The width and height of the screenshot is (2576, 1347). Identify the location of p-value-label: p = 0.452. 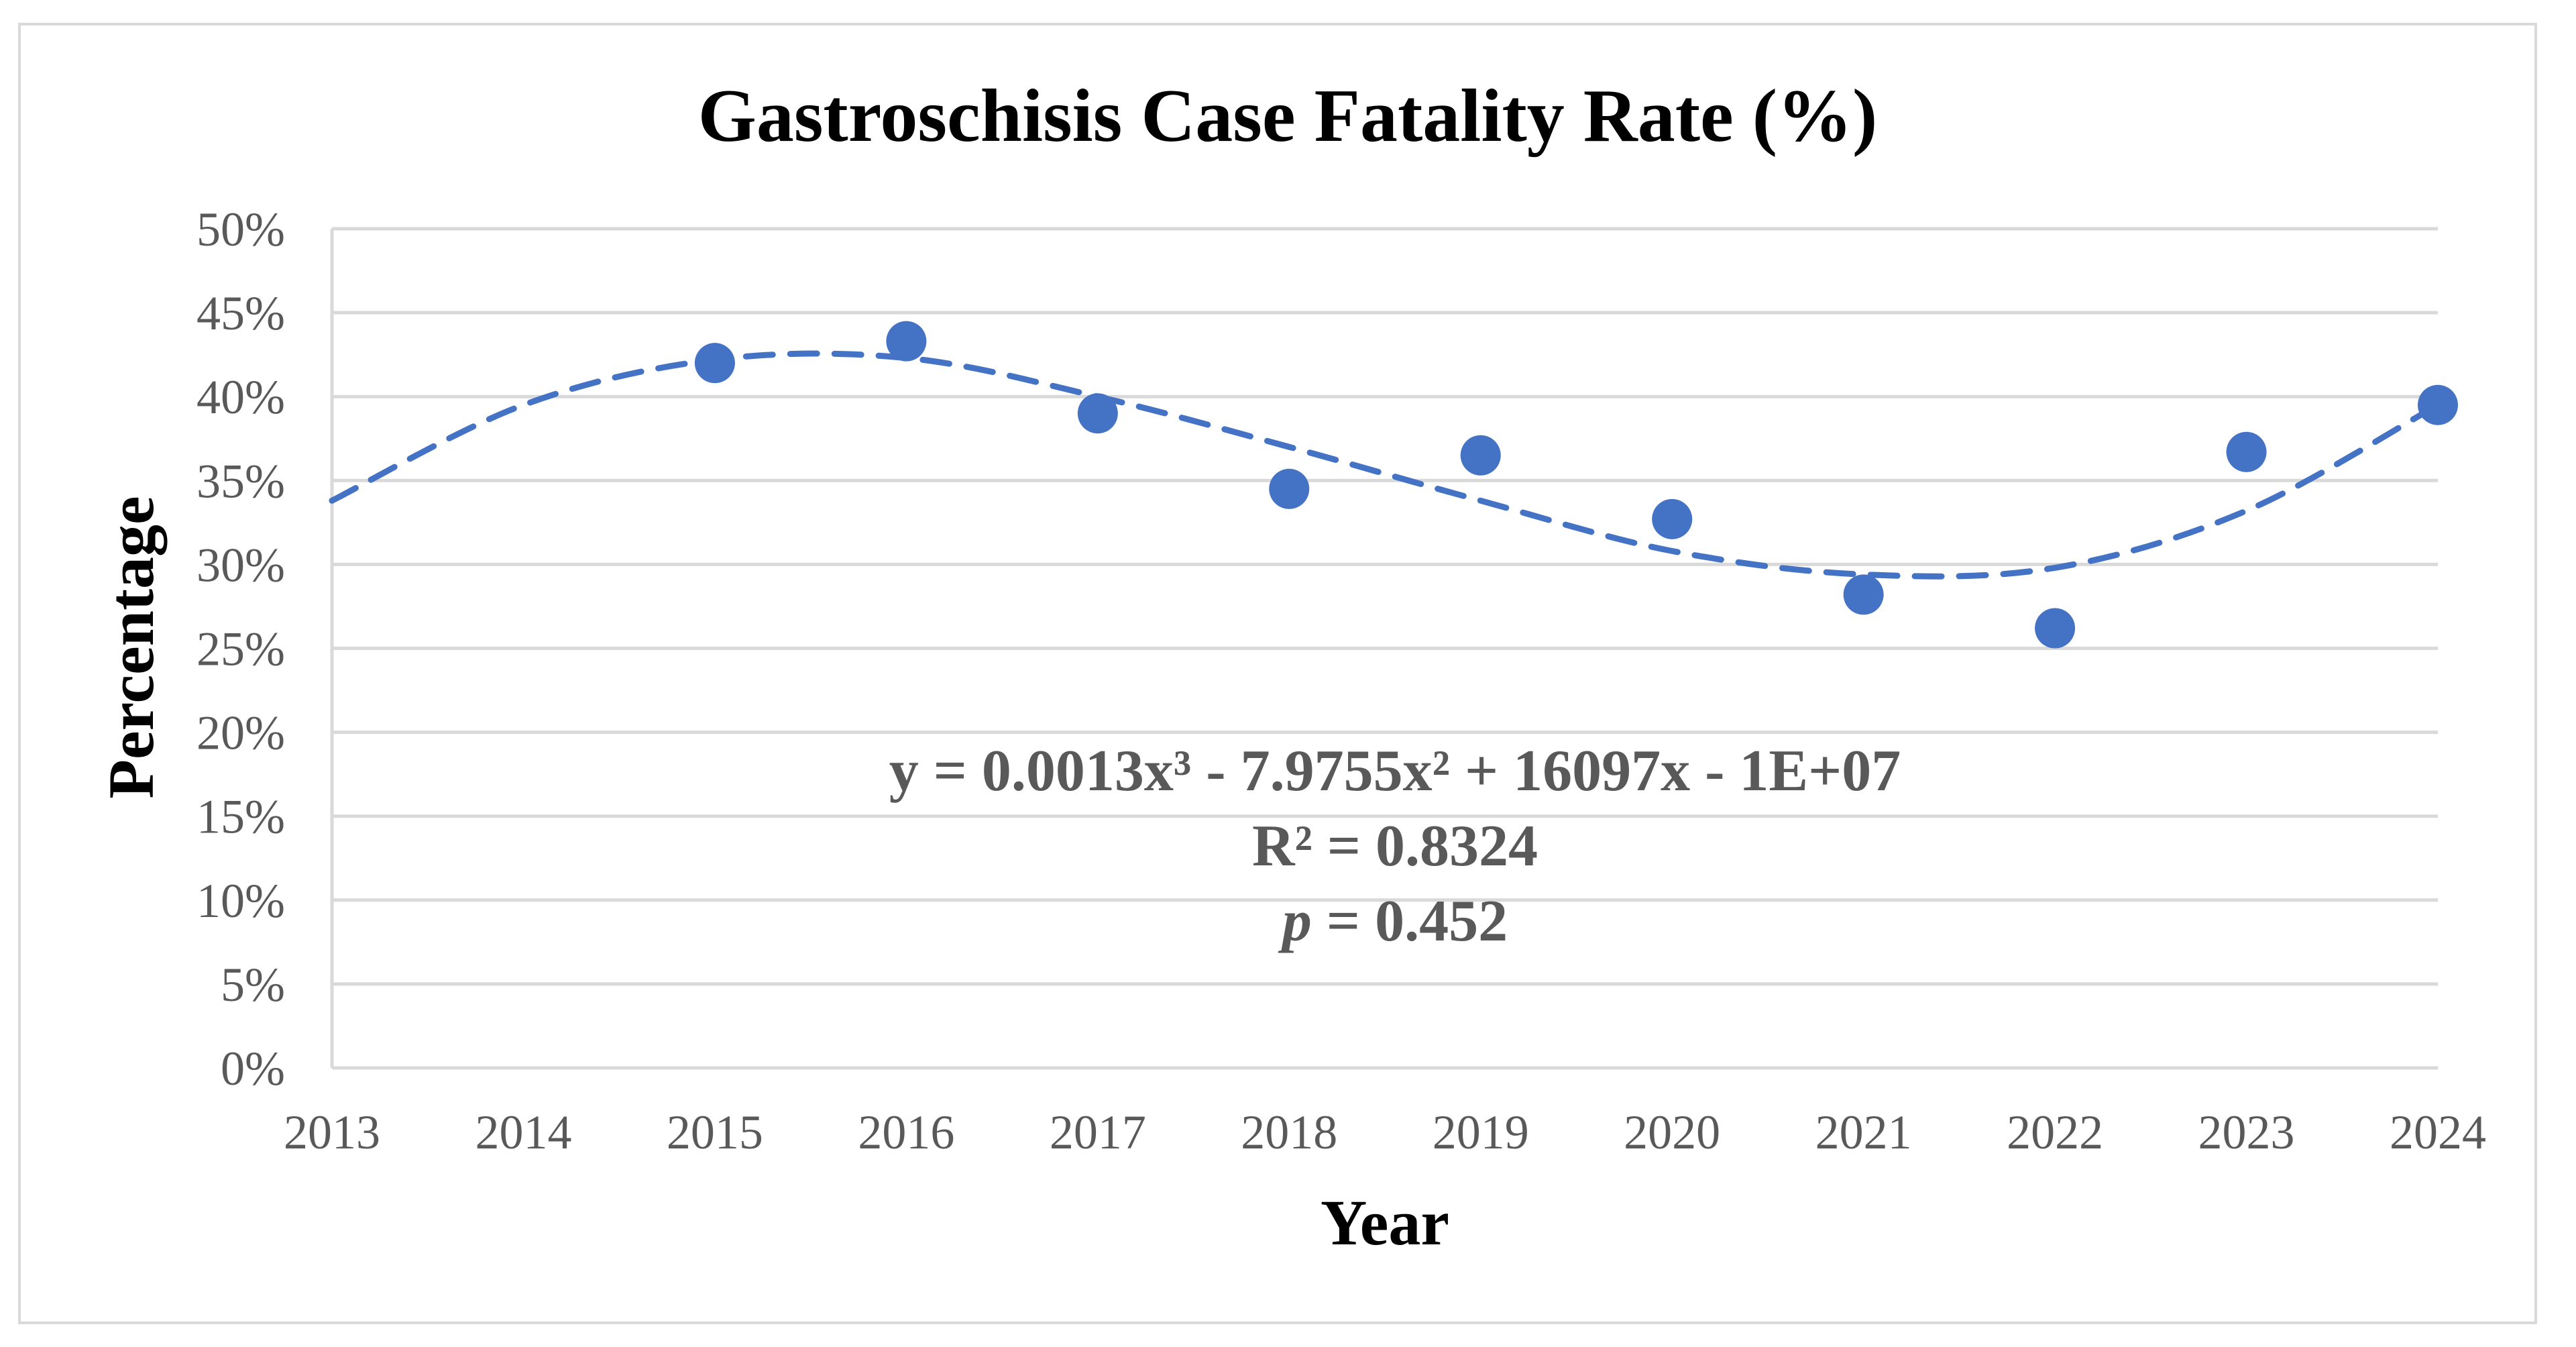
(1393, 921).